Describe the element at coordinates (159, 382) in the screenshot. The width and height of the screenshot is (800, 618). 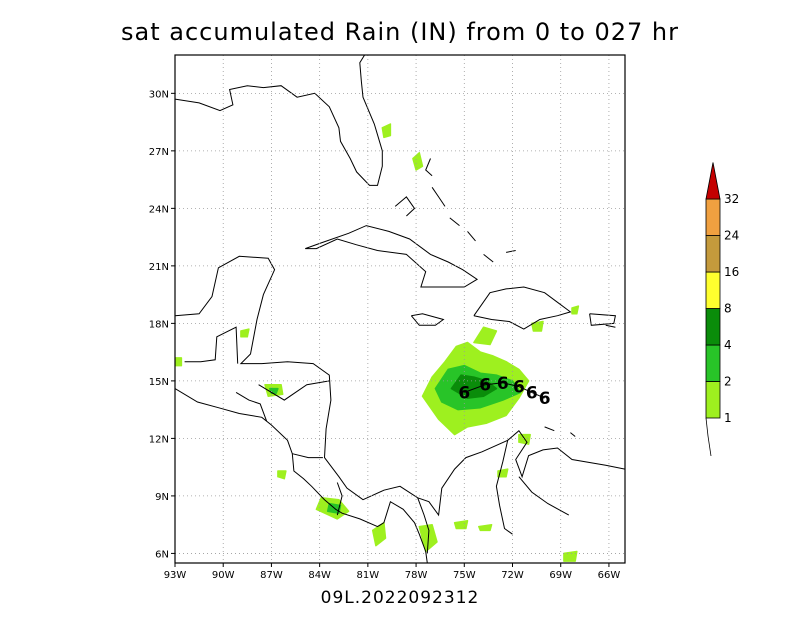
I see `lat-tick-label: 15N` at that location.